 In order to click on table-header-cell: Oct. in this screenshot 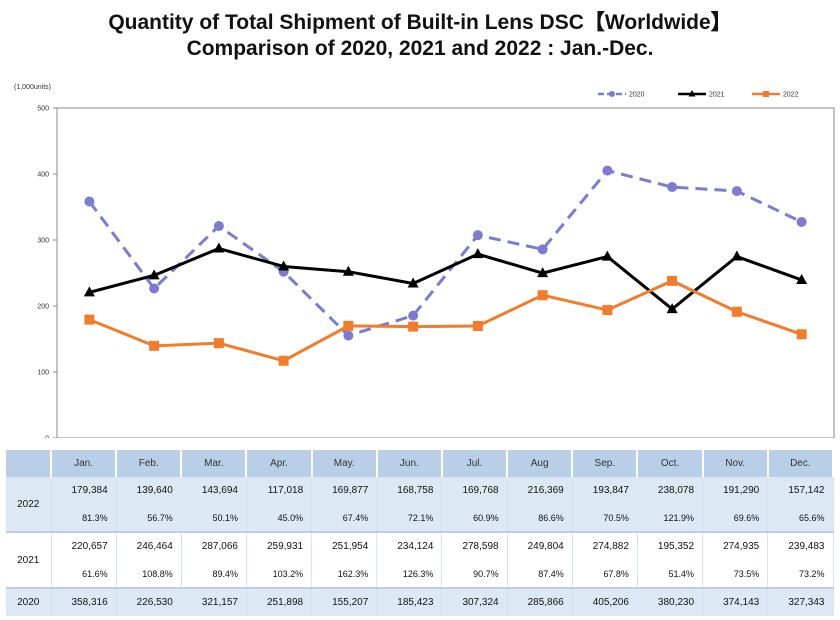, I will do `click(670, 463)`.